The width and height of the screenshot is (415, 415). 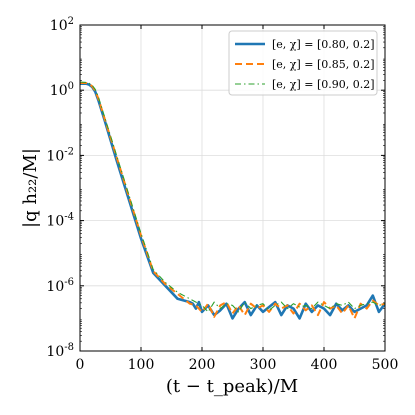 I want to click on y-tick-label: 10⁻², so click(x=60, y=155).